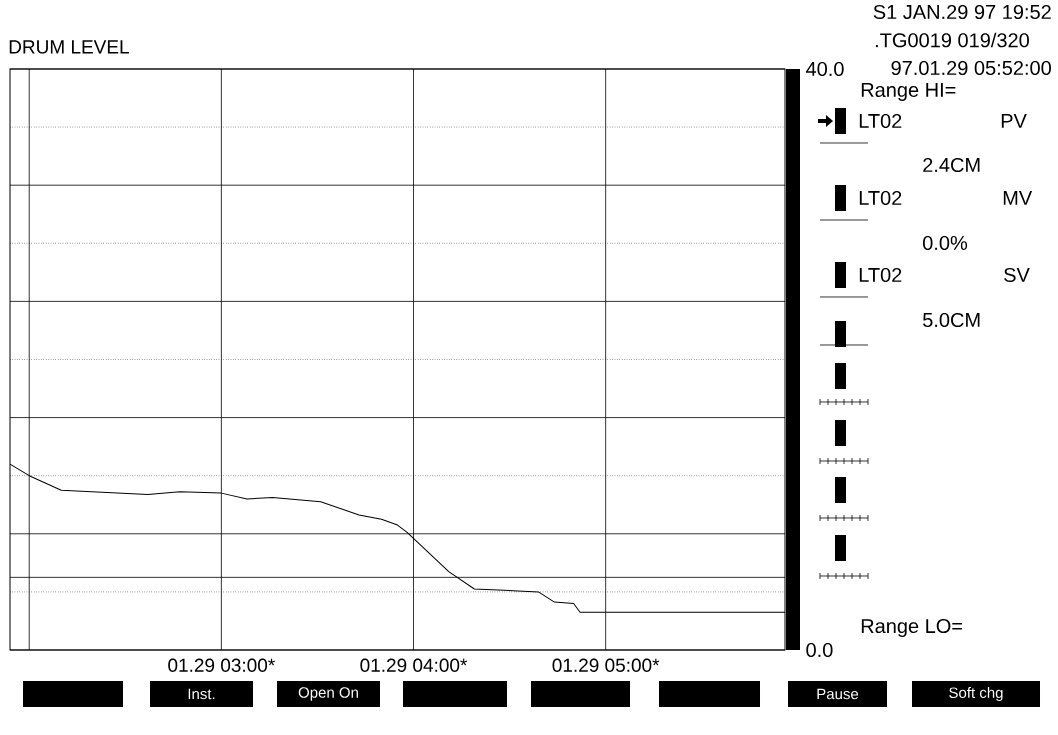 The height and width of the screenshot is (735, 1058). Describe the element at coordinates (414, 665) in the screenshot. I see `x-tick-label: 01.29 04:00*` at that location.